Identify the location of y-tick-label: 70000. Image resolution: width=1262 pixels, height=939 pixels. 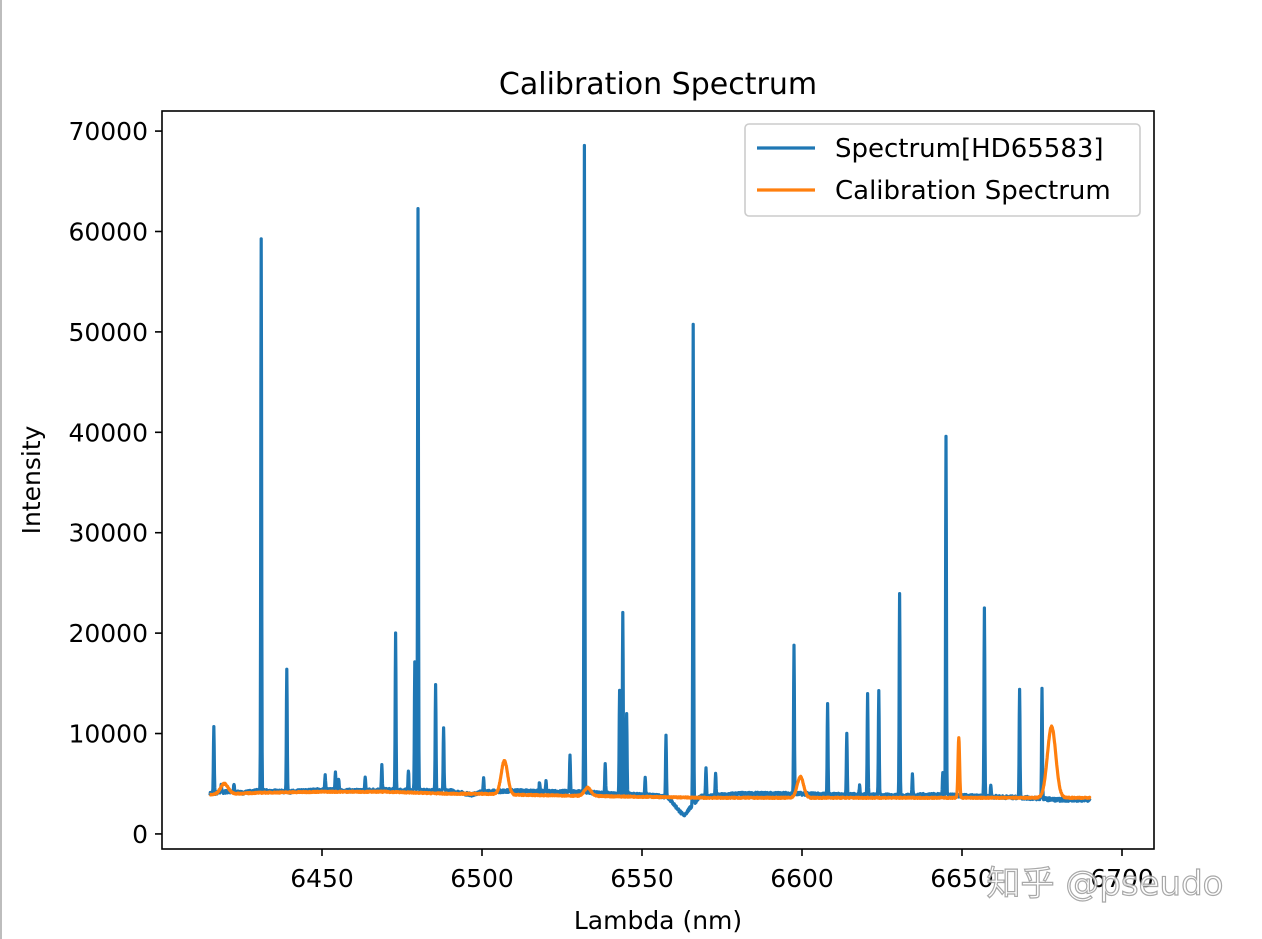
(108, 131).